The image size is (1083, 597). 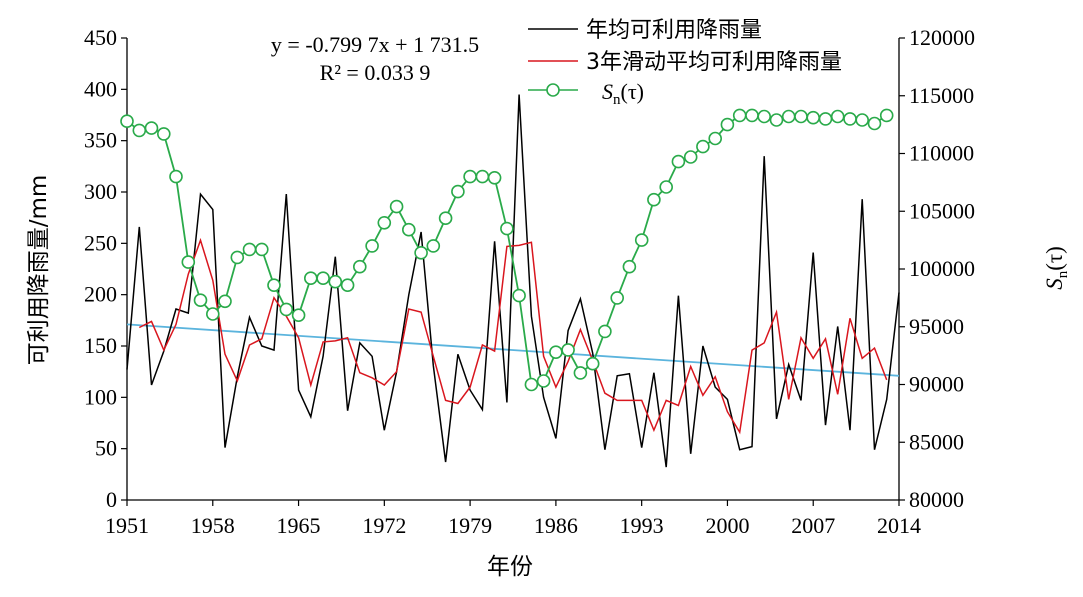 What do you see at coordinates (375, 44) in the screenshot?
I see `regression-equation: y = -0.799 7x + 1 731.5` at bounding box center [375, 44].